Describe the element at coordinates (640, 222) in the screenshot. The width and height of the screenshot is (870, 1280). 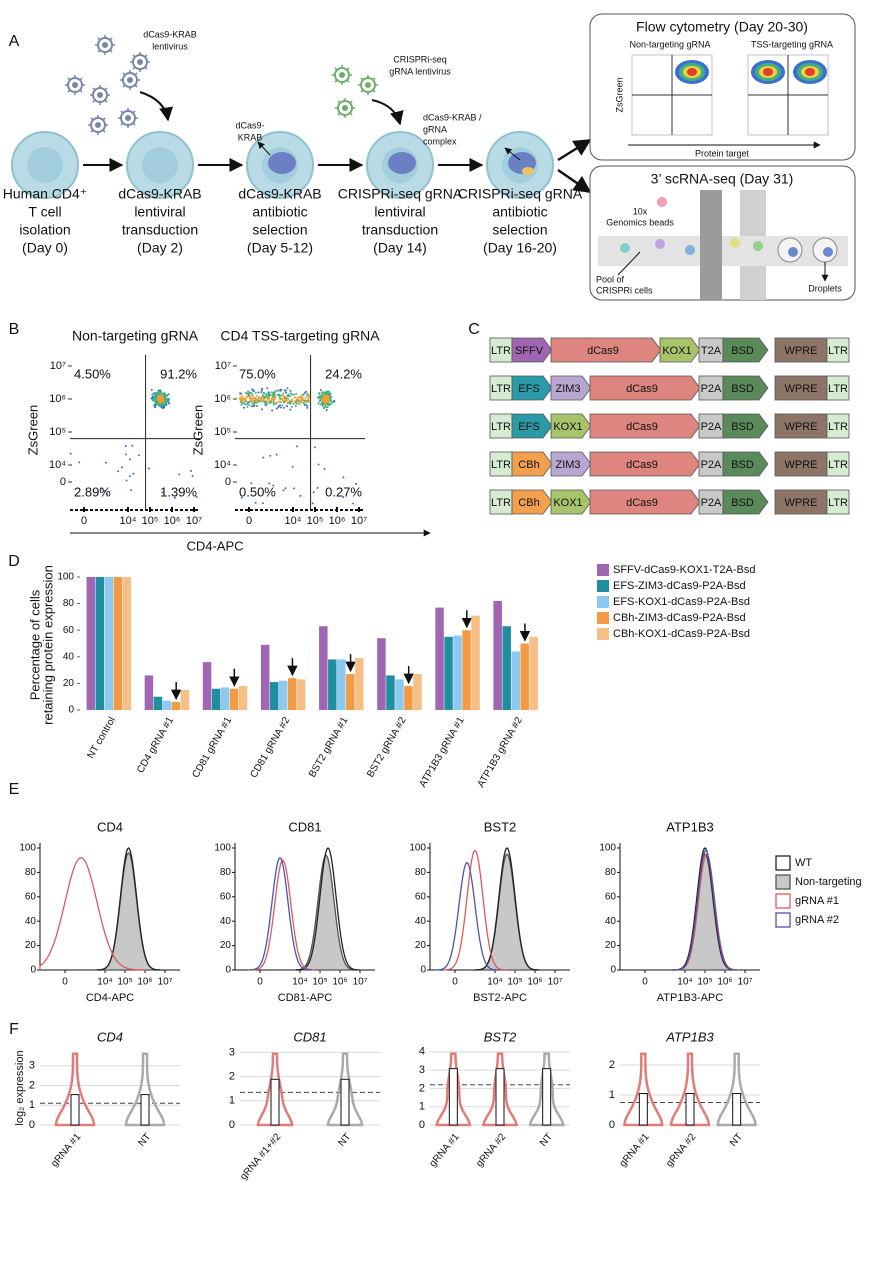
I see `scrna-label: Genomics beads` at that location.